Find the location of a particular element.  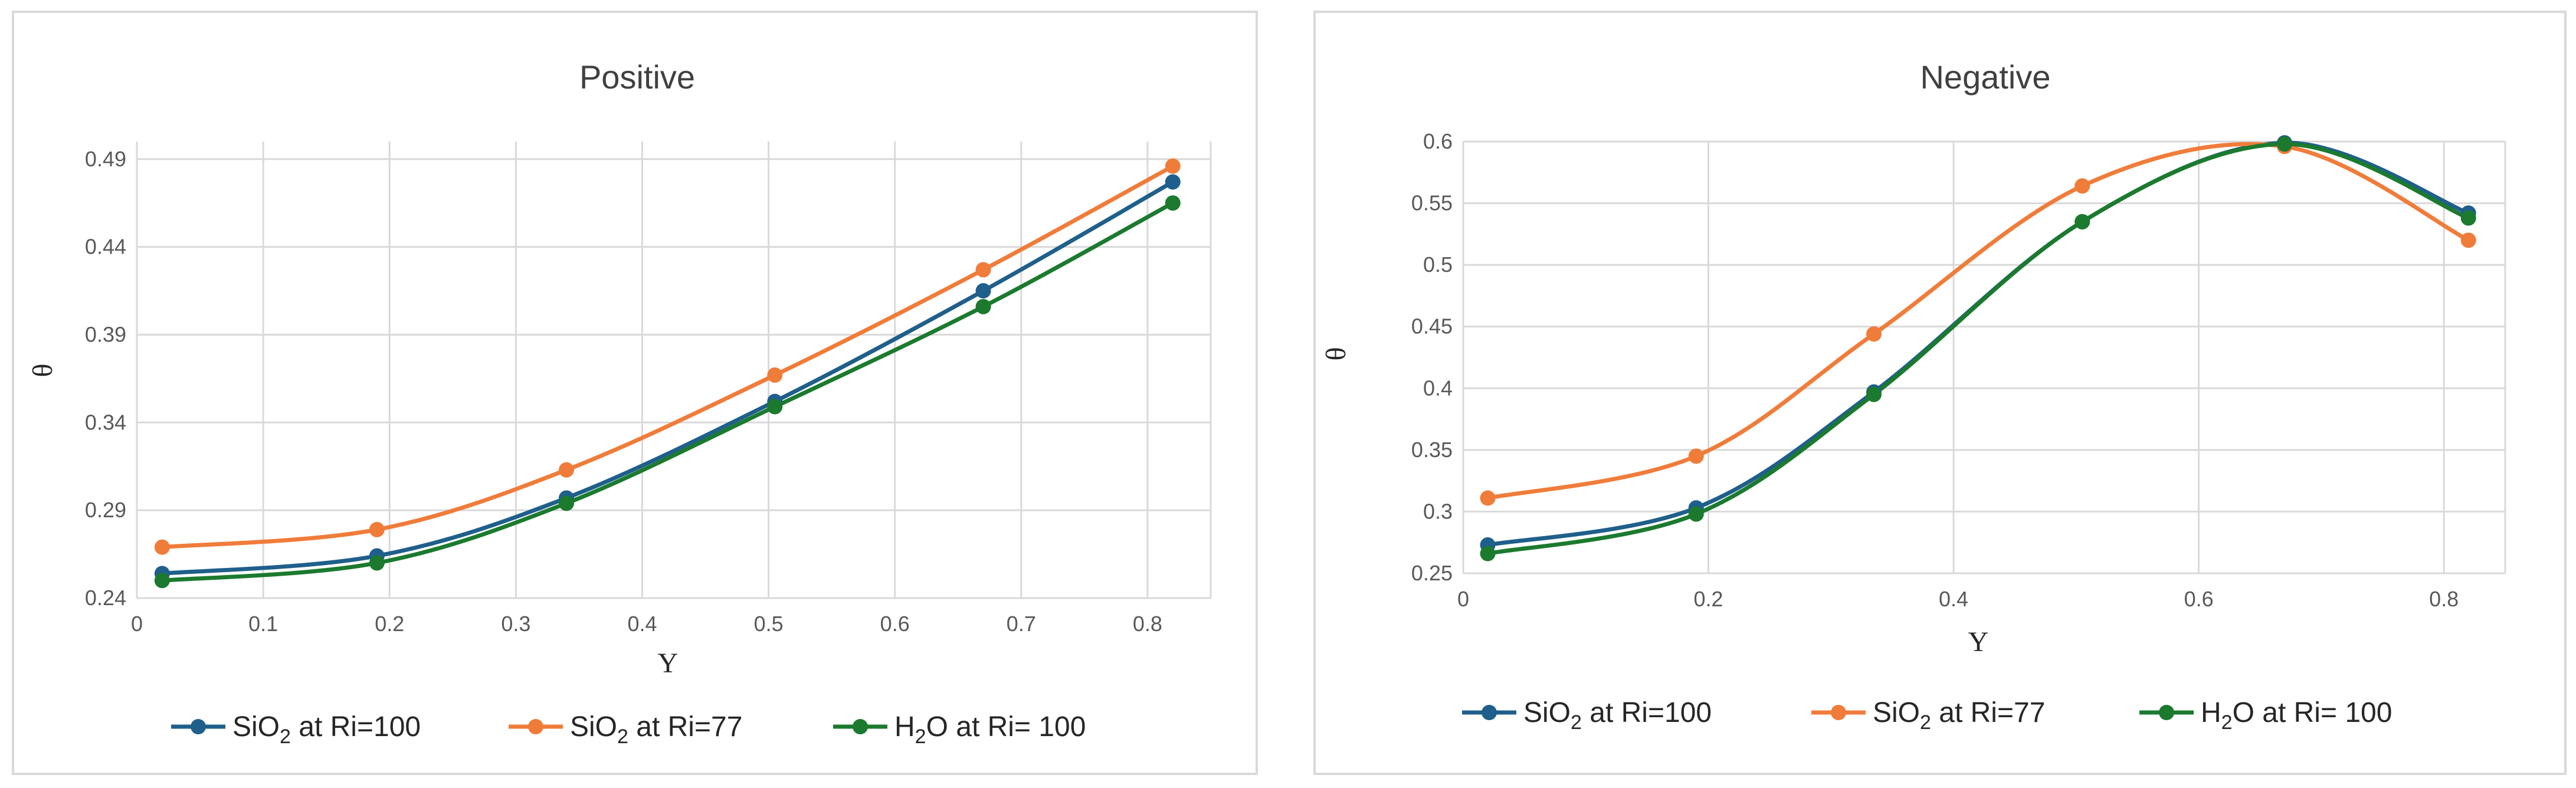

y-tick-label: 0.5 is located at coordinates (1438, 265).